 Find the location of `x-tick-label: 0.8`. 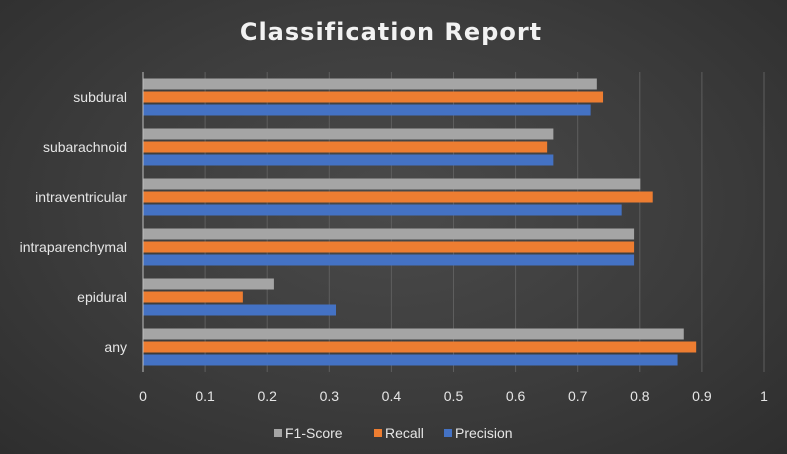

x-tick-label: 0.8 is located at coordinates (640, 396).